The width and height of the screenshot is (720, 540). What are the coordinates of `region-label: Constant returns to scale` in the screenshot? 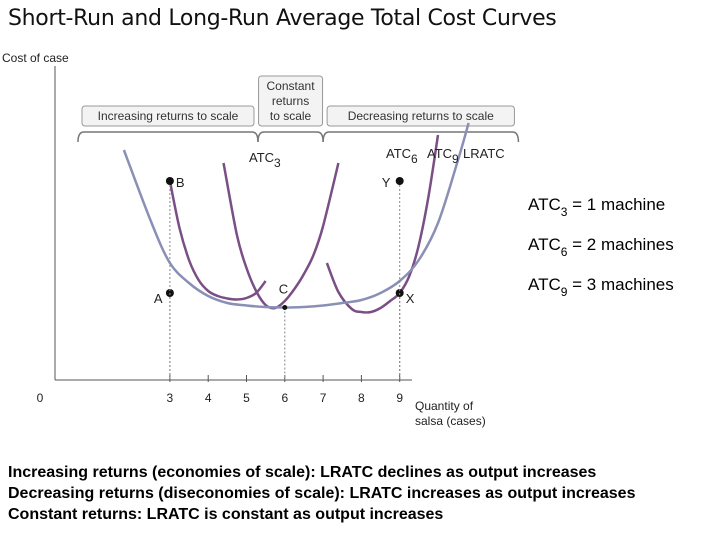 It's located at (291, 101).